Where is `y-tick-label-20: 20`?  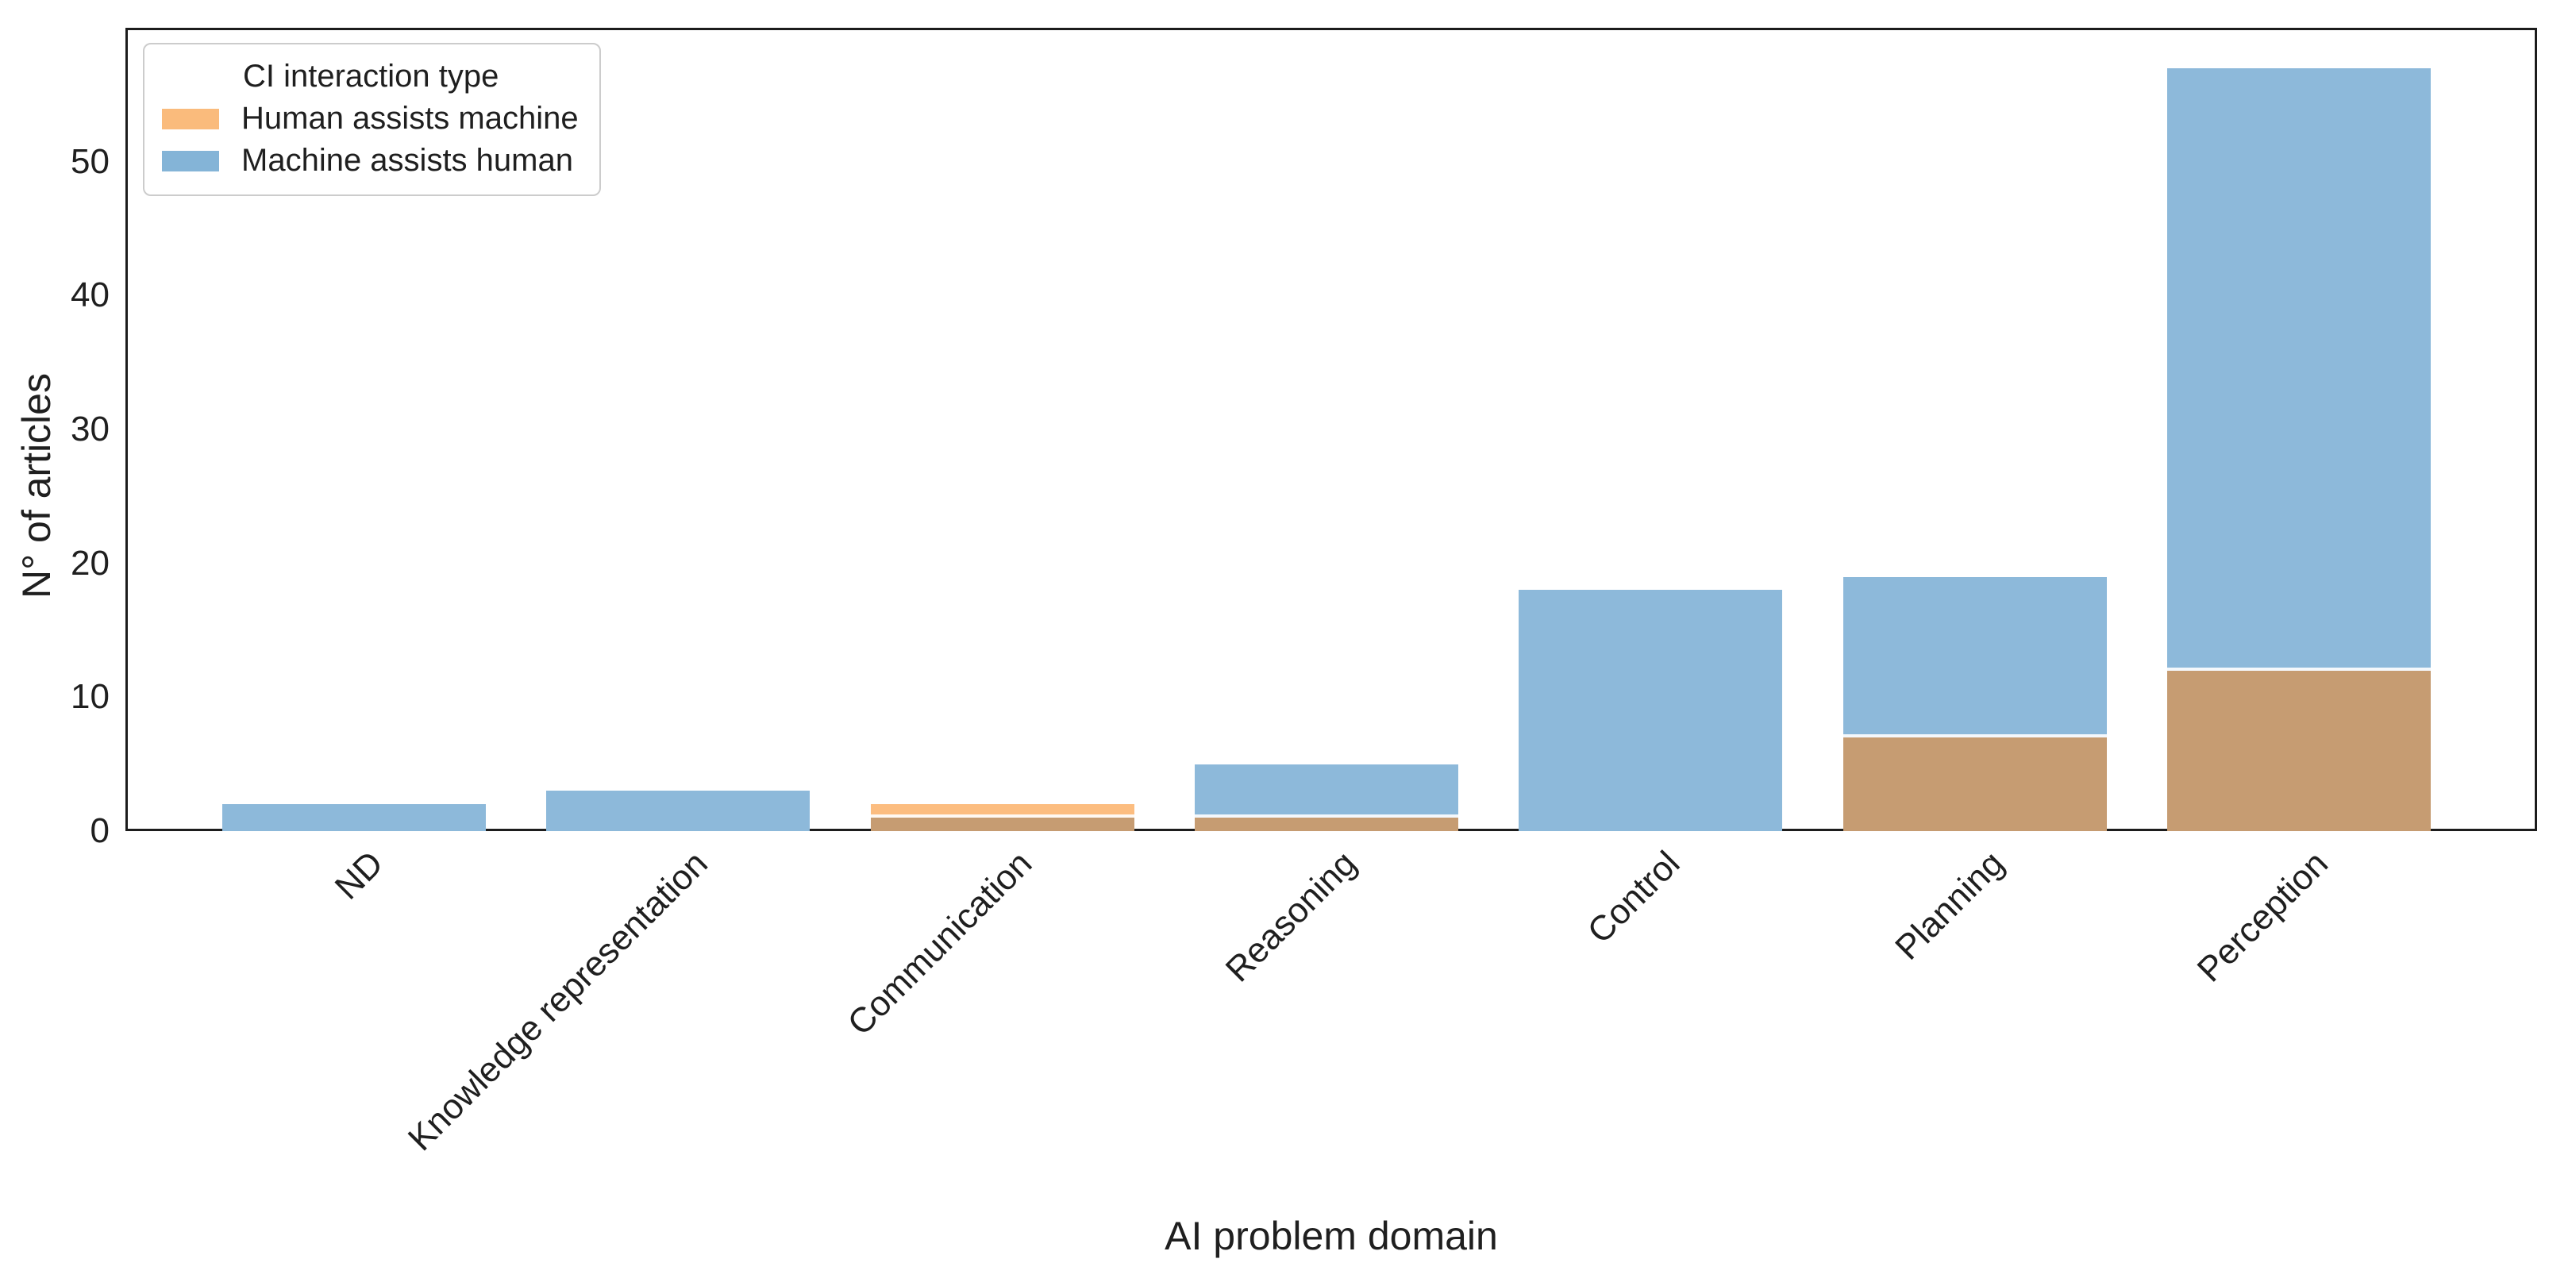 y-tick-label-20: 20 is located at coordinates (90, 563).